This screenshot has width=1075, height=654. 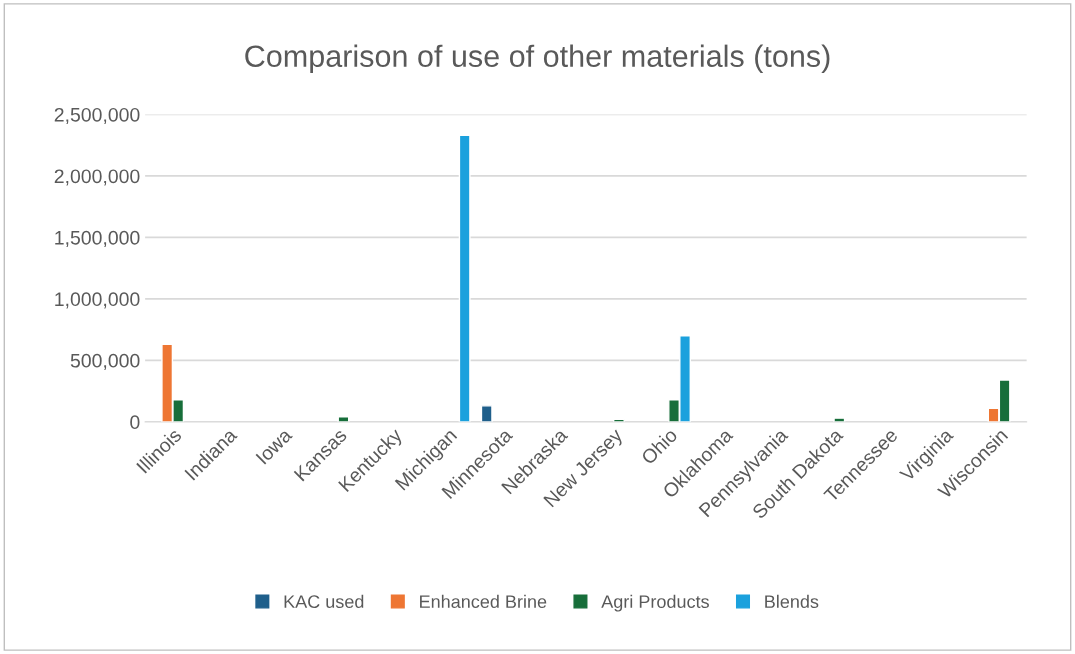 What do you see at coordinates (792, 601) in the screenshot?
I see `legend-label: Blends` at bounding box center [792, 601].